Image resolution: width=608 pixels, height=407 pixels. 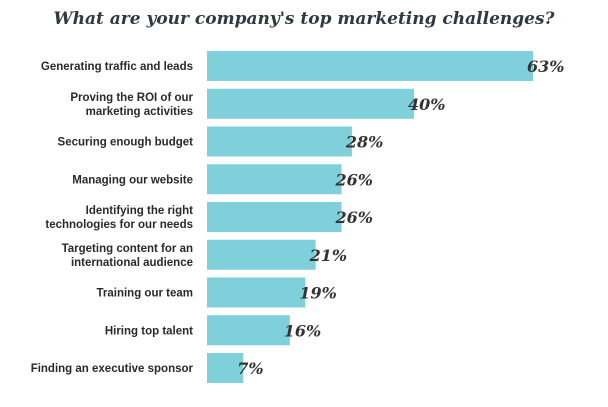 I want to click on value-label-finding-an-executive-sponsor: 7%, so click(x=250, y=368).